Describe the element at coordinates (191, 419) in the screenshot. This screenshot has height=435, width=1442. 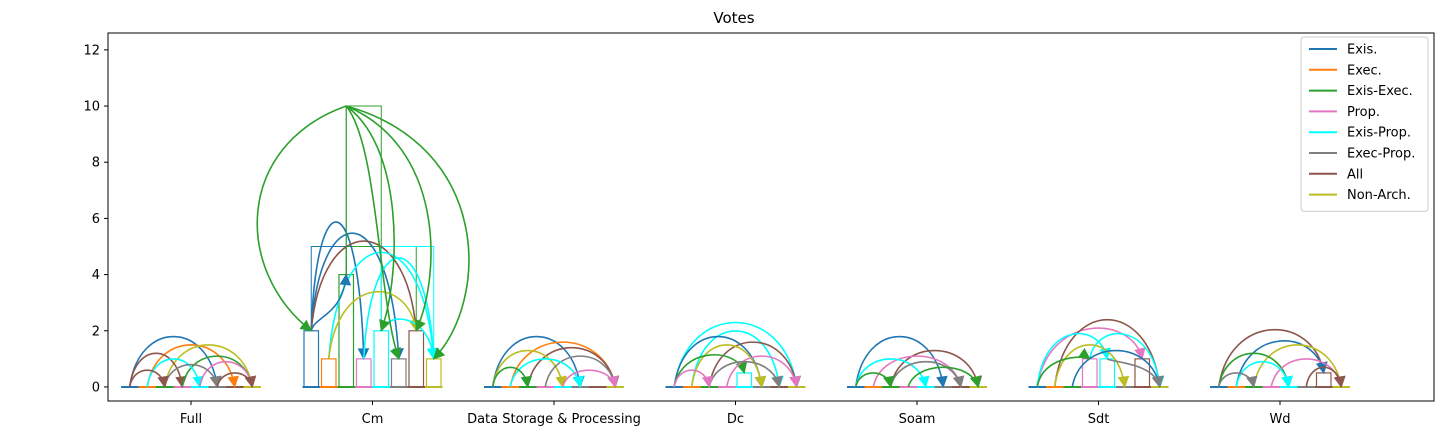
I see `x-tick-label: Full` at that location.